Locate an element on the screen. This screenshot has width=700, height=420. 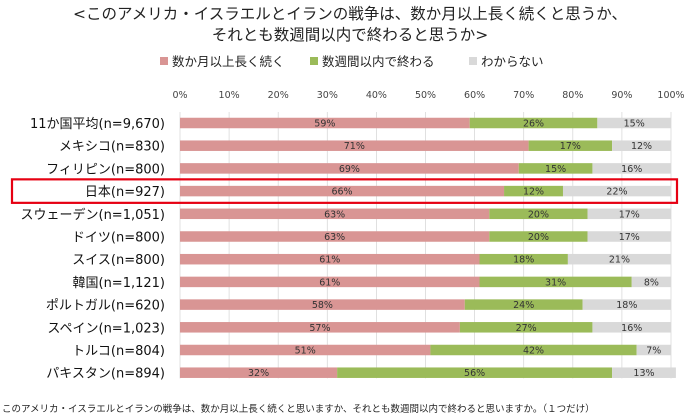
x-tick-label: 0% is located at coordinates (179, 95).